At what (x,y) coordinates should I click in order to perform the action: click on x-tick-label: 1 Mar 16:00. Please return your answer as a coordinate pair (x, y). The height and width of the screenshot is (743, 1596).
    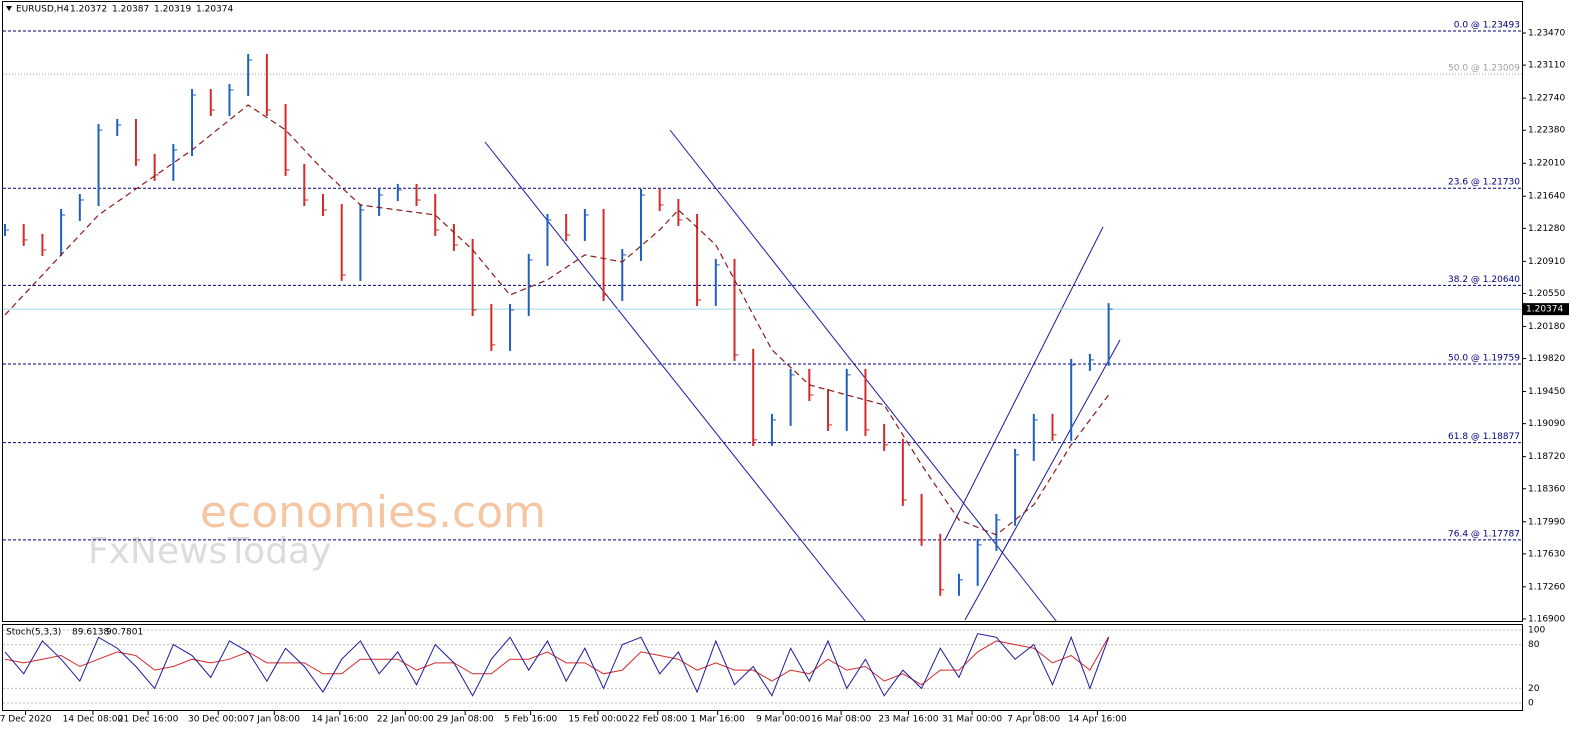
    Looking at the image, I should click on (717, 720).